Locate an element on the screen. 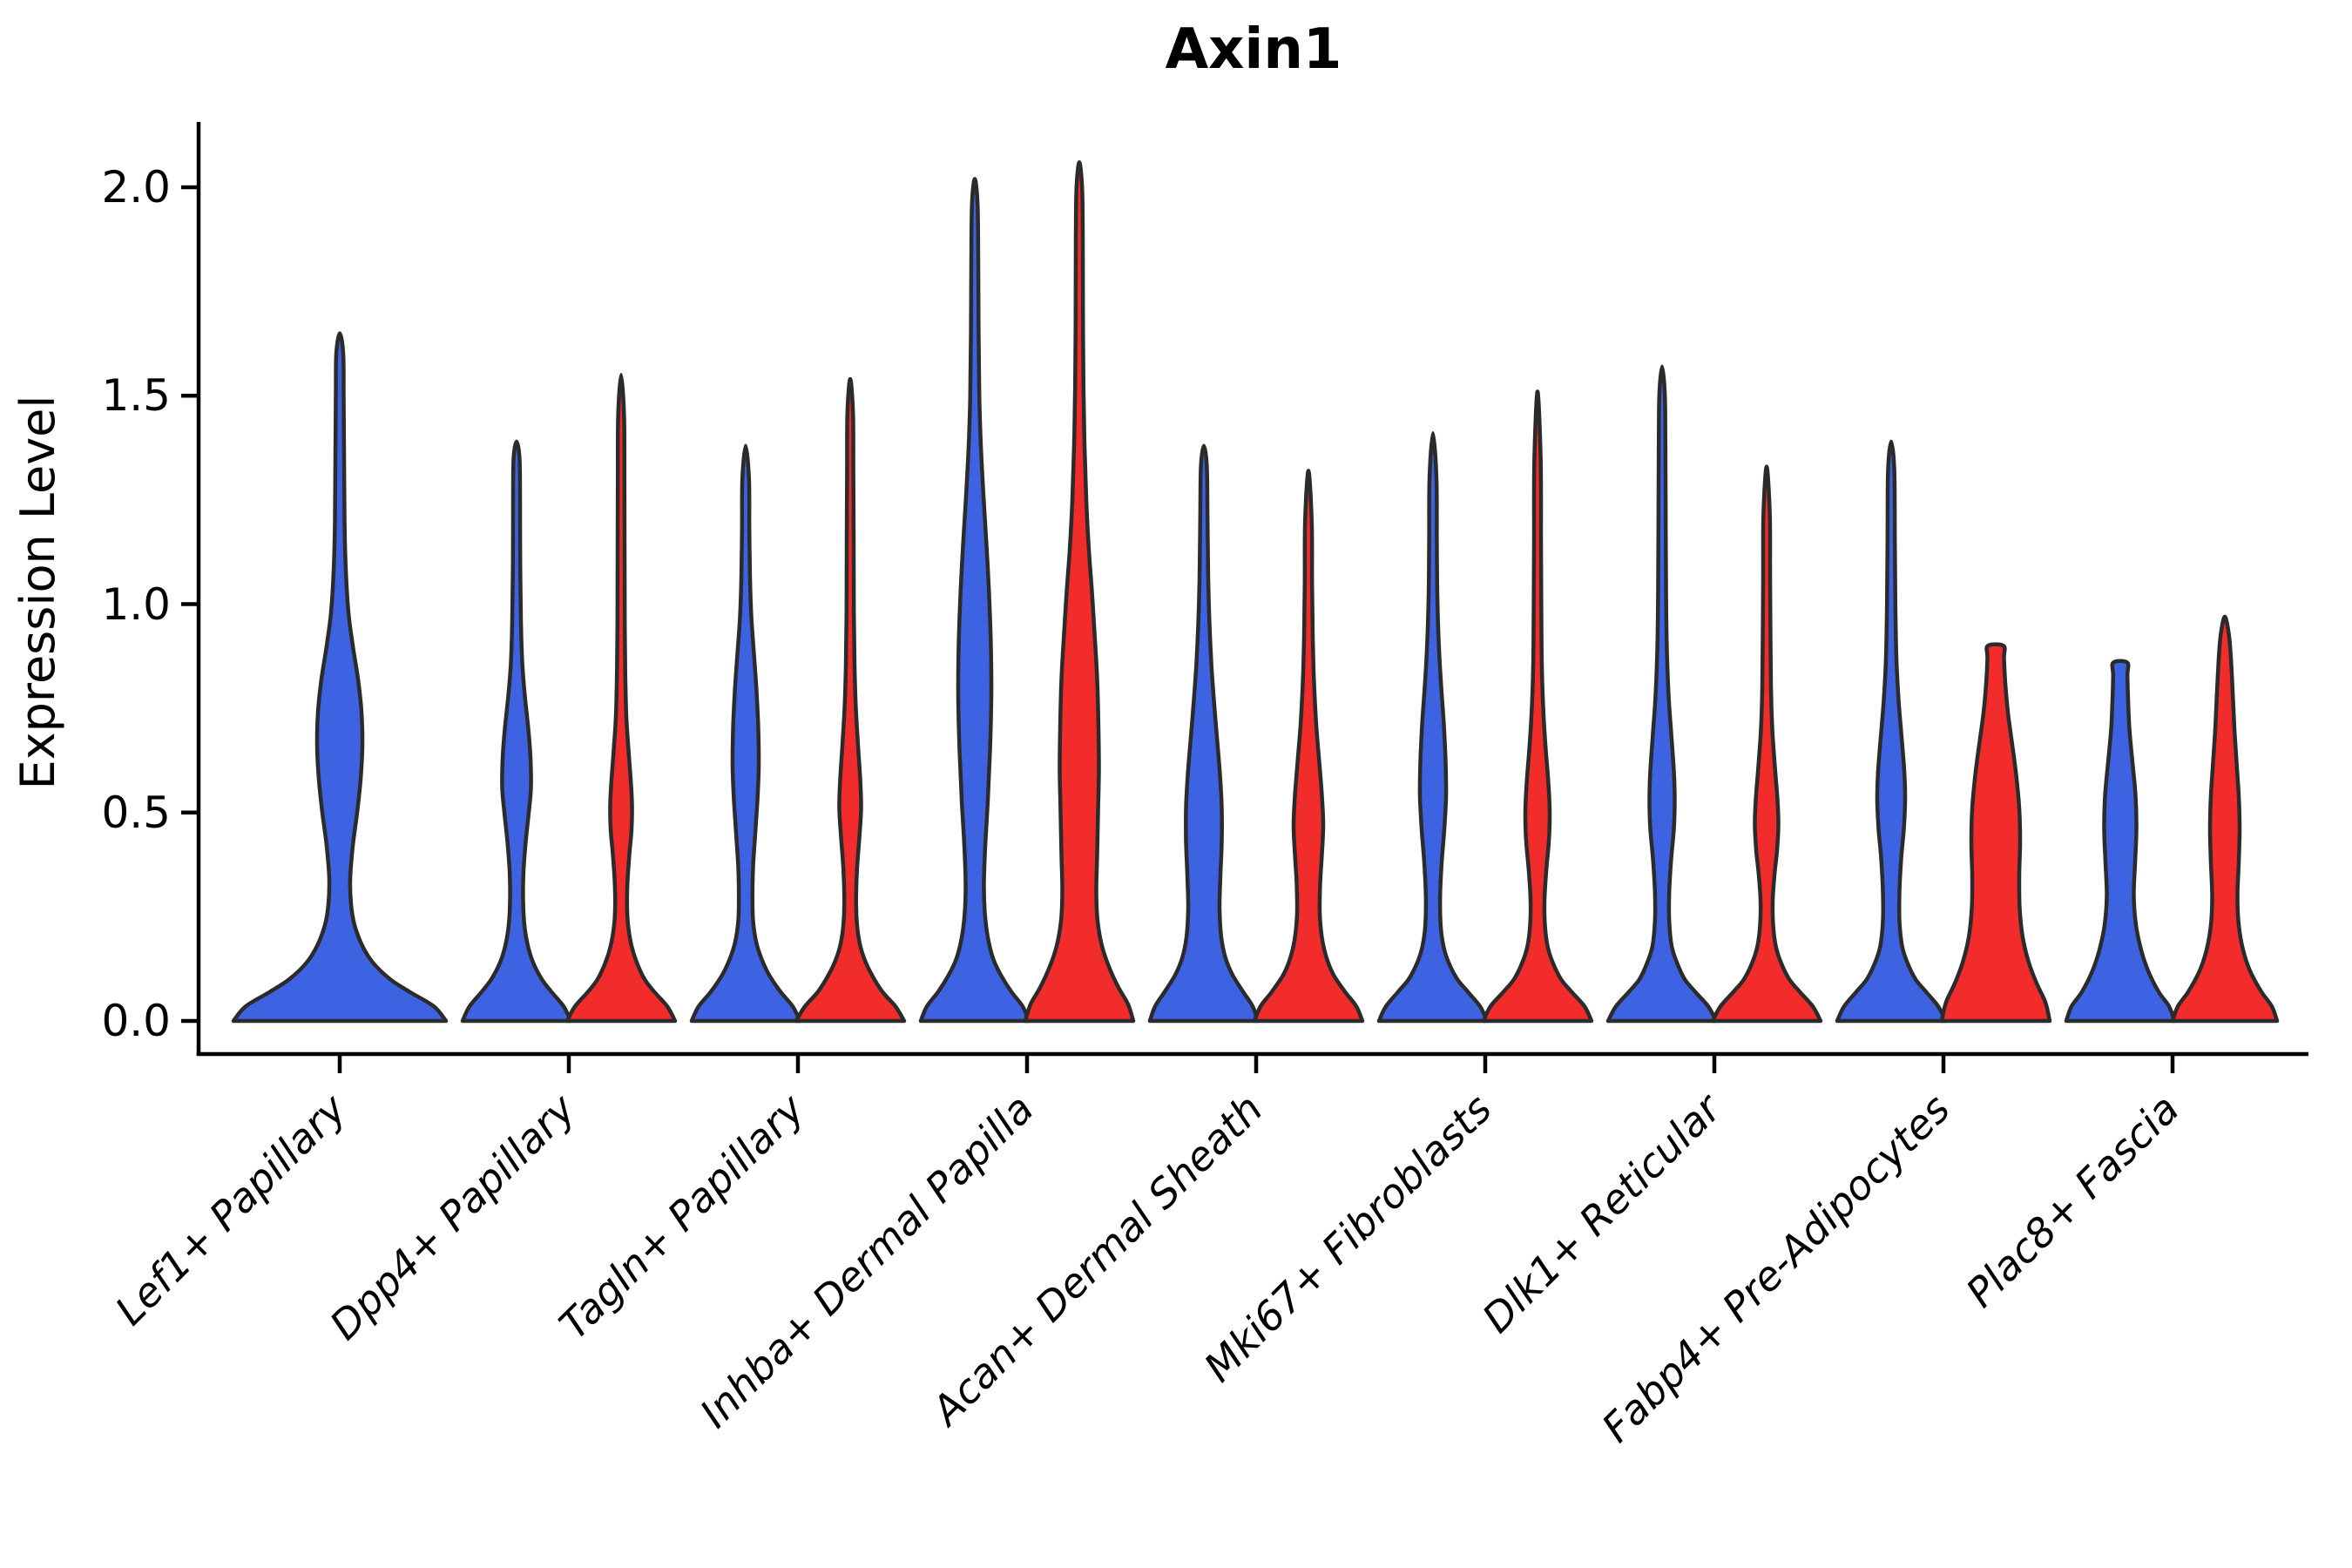 Image resolution: width=2352 pixels, height=1568 pixels. violin-plac8-fascia-blue is located at coordinates (2121, 841).